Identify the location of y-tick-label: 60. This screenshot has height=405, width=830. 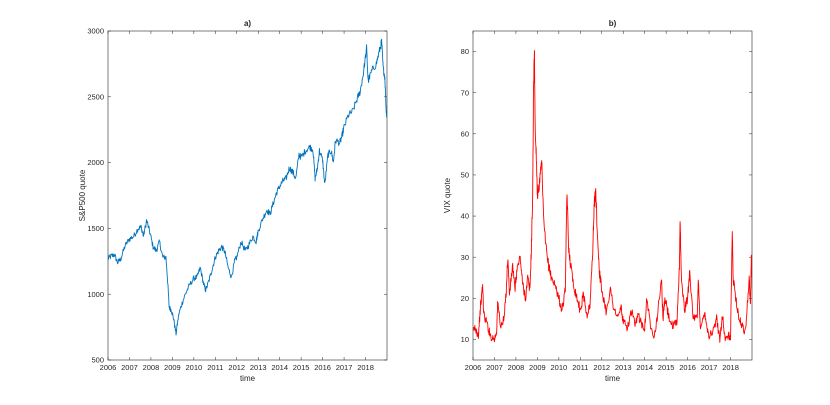
(465, 133).